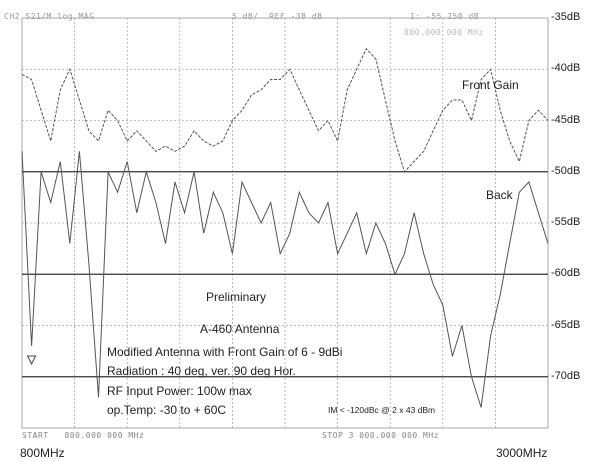 Image resolution: width=598 pixels, height=461 pixels. I want to click on y-tick-label: -35dB, so click(566, 17).